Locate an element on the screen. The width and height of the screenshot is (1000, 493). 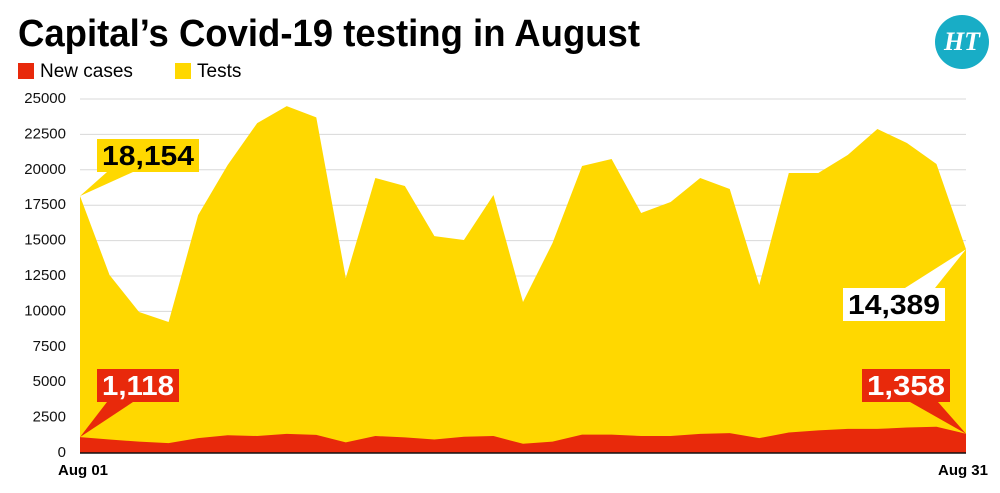
data-label: 14,389 is located at coordinates (894, 304).